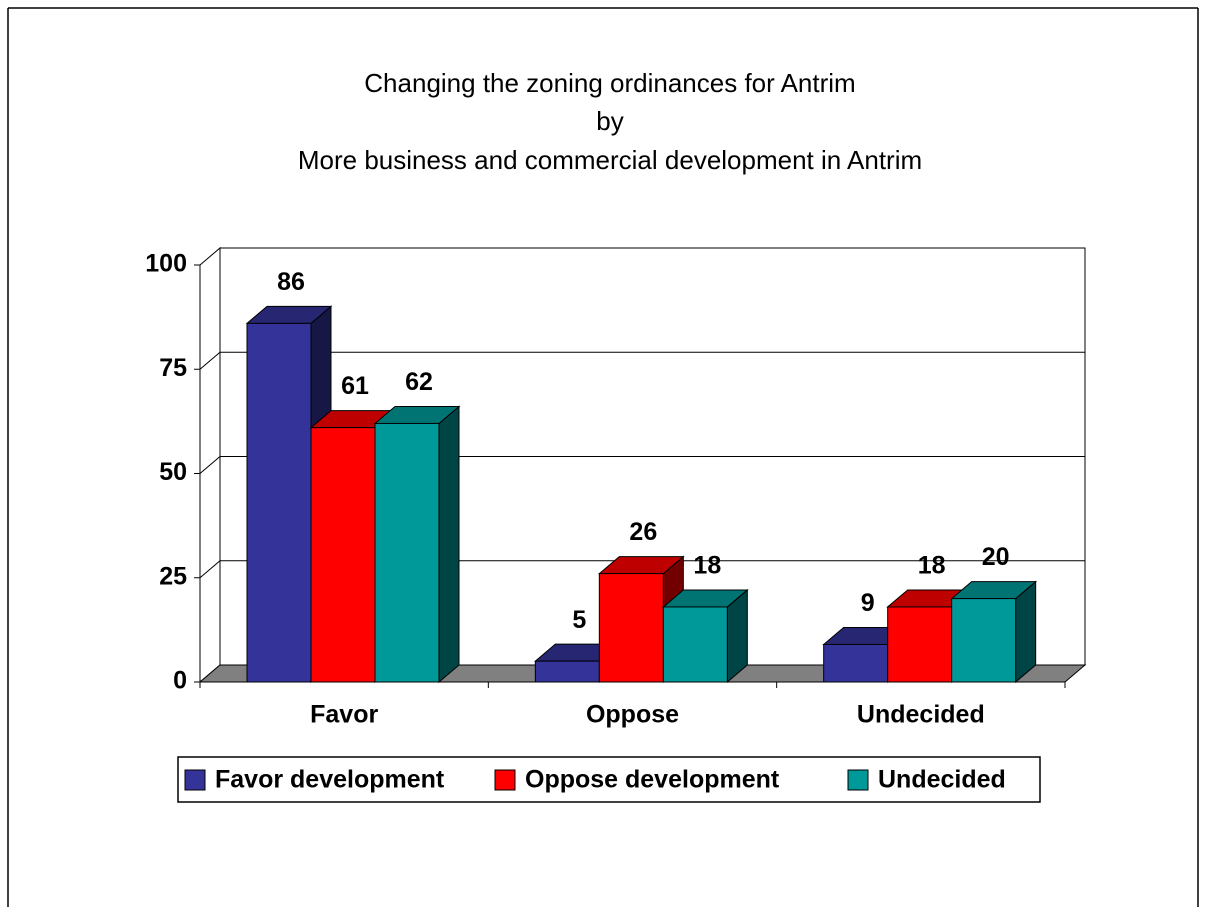 This screenshot has width=1206, height=907. Describe the element at coordinates (652, 780) in the screenshot. I see `legend-label: Oppose development` at that location.